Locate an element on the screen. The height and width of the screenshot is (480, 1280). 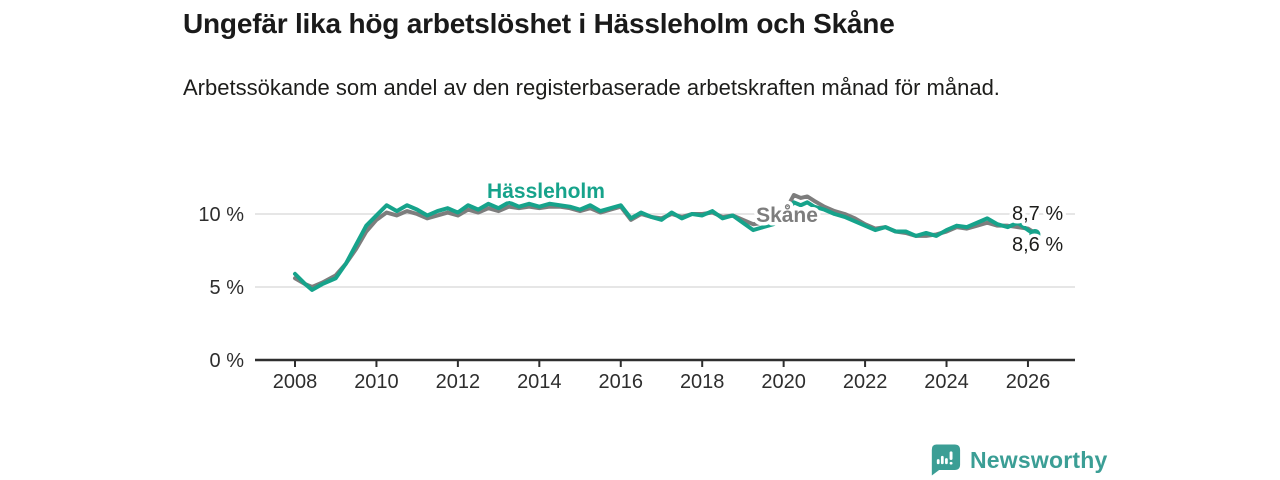
series-line-hssleholm is located at coordinates (665, 246).